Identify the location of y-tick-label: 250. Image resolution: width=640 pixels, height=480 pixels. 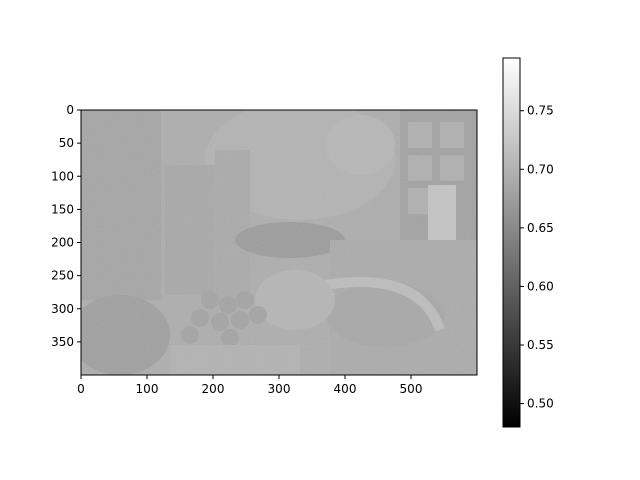
(62, 276).